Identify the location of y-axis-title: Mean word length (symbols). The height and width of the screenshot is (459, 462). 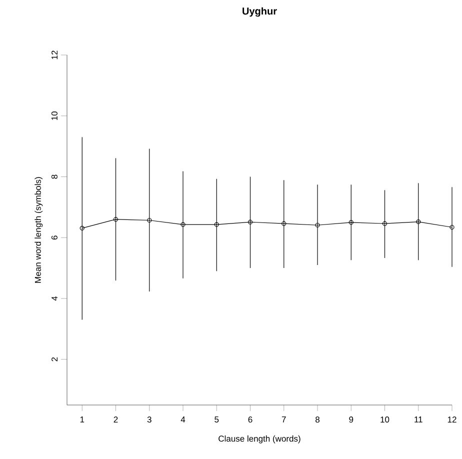
(38, 230).